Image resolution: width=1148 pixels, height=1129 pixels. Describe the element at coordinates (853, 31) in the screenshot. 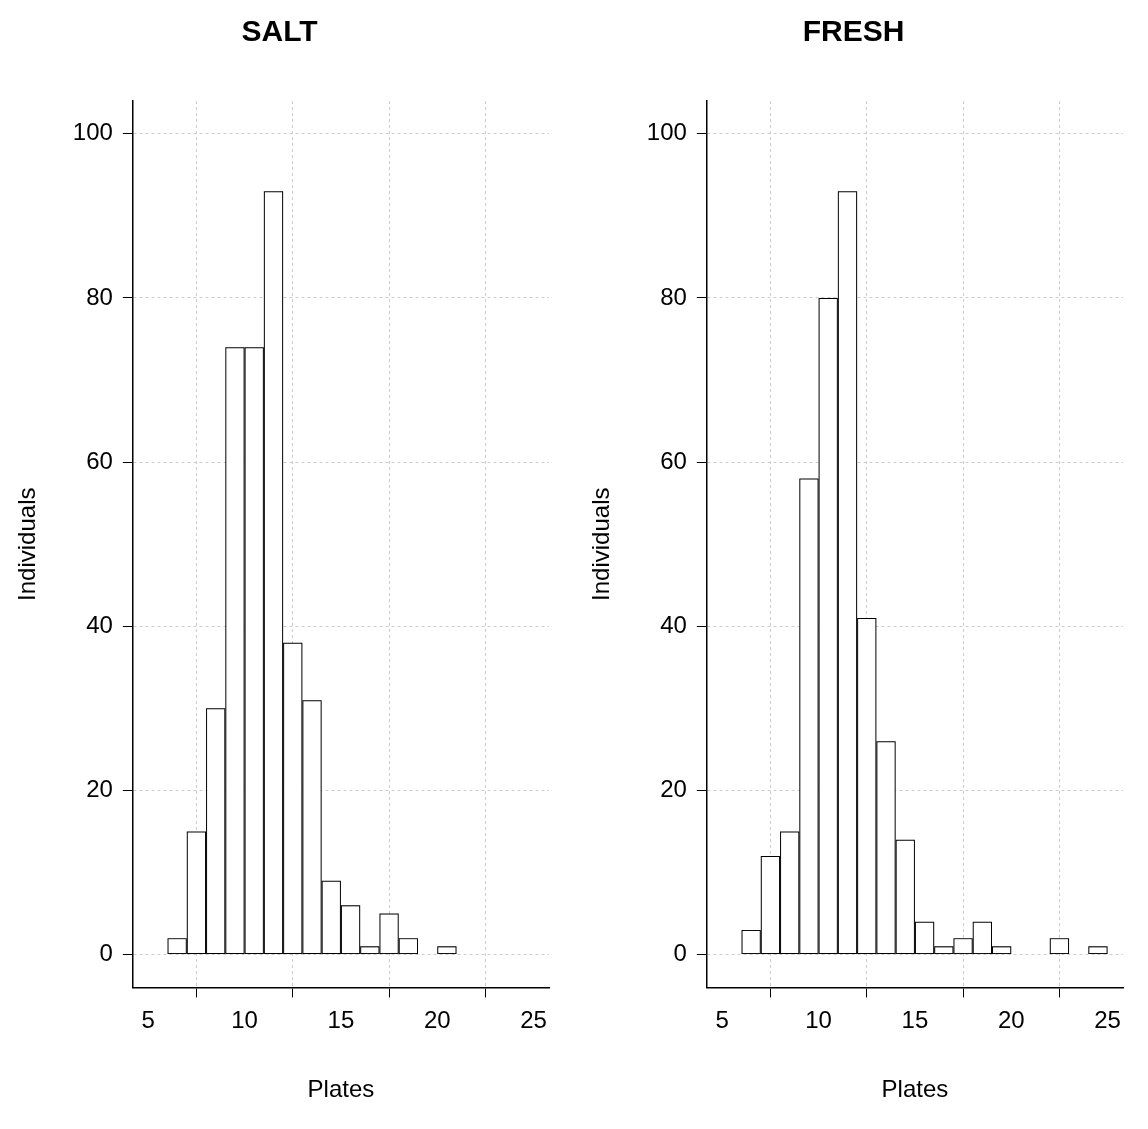

I see `chart-title: FRESH` at that location.